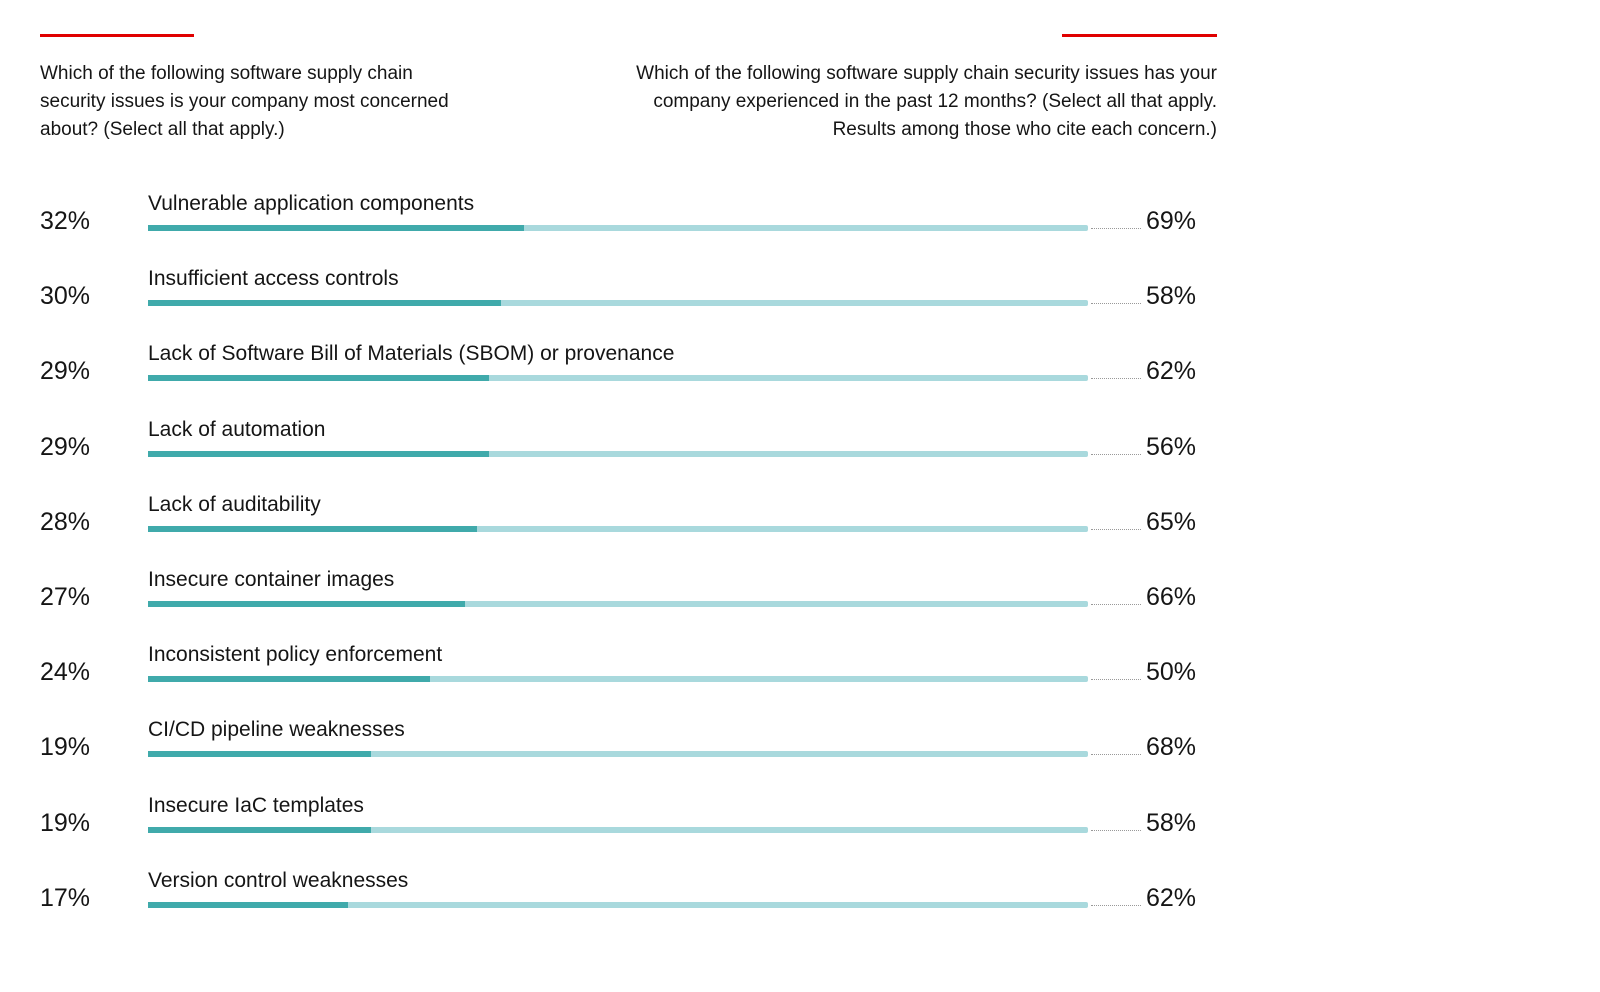  What do you see at coordinates (278, 880) in the screenshot?
I see `category-label: Version control weaknesses` at bounding box center [278, 880].